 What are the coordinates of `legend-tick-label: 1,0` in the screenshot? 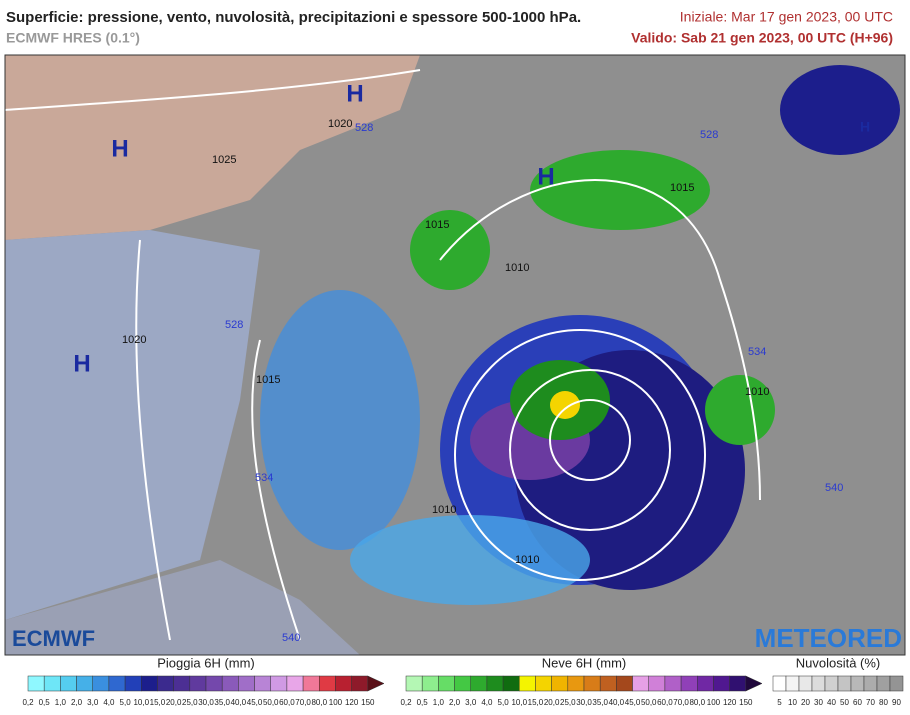 It's located at (439, 702).